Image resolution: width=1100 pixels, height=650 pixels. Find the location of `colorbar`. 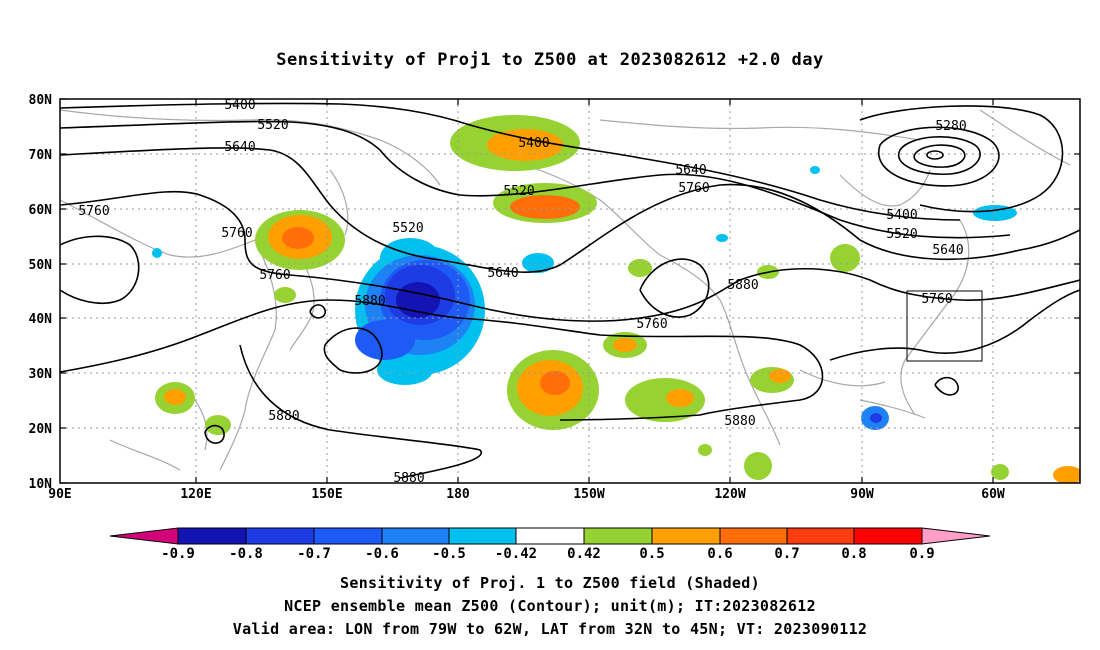

colorbar is located at coordinates (550, 536).